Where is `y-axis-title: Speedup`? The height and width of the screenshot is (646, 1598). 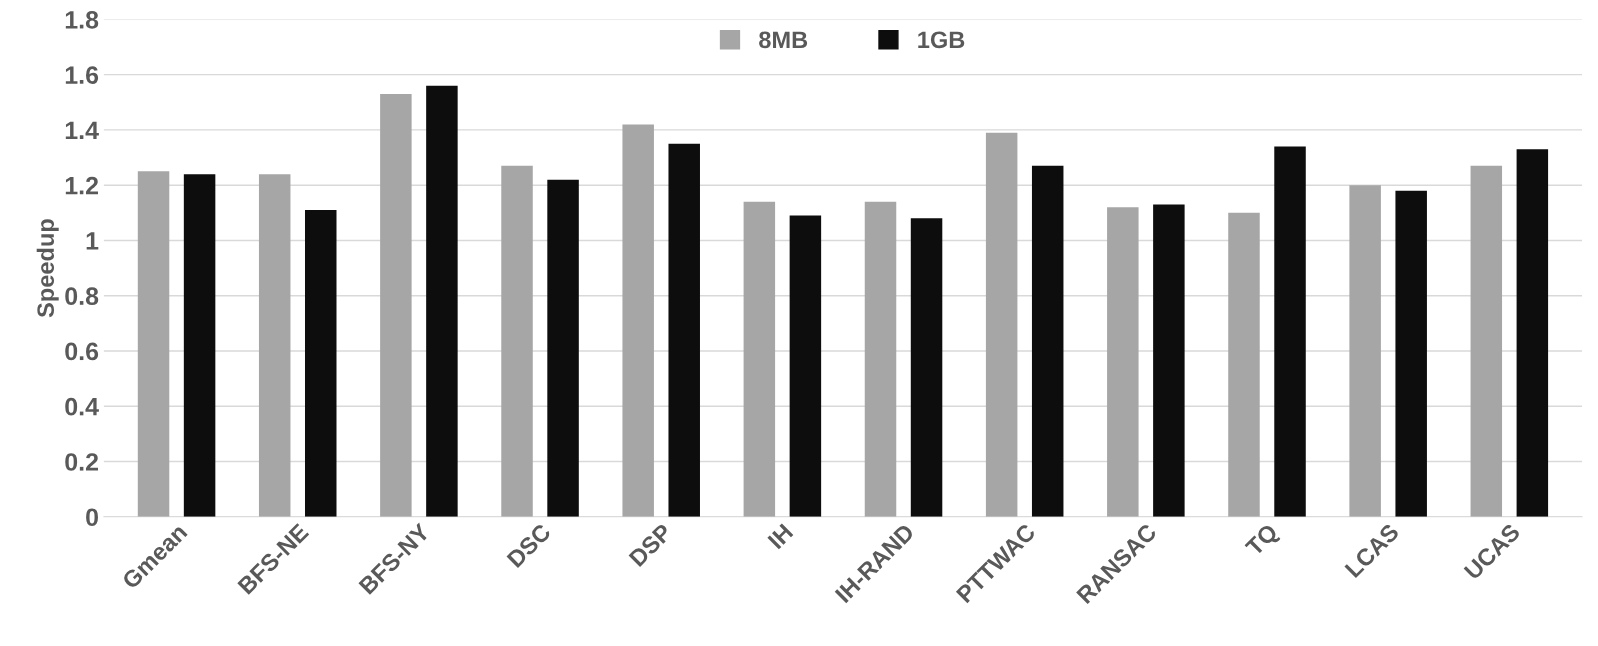 y-axis-title: Speedup is located at coordinates (47, 268).